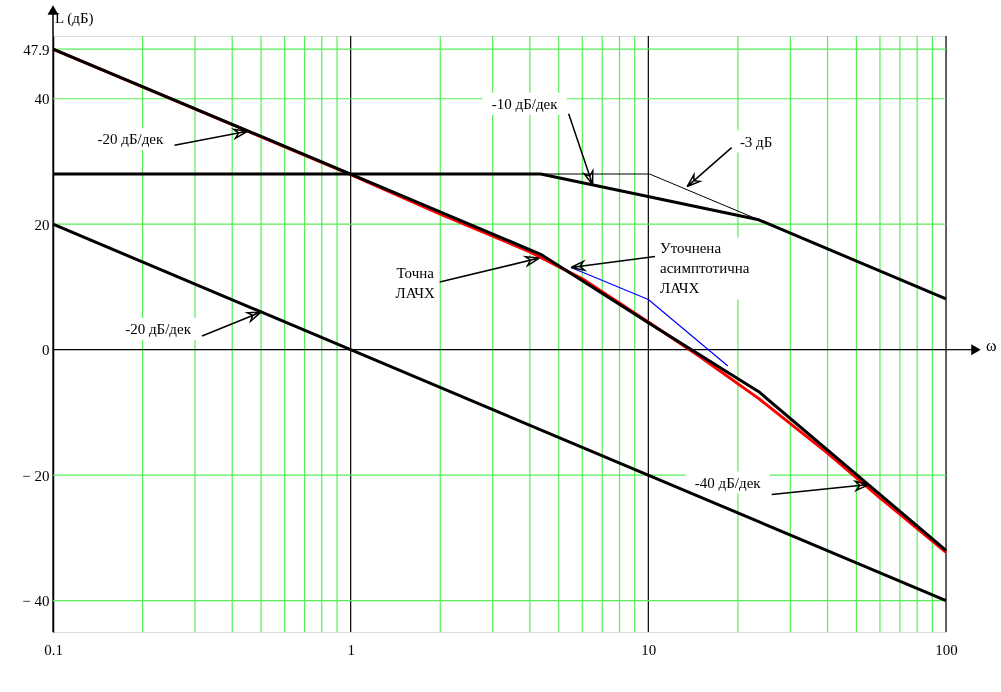  I want to click on y-tick-label: 0, so click(46, 350).